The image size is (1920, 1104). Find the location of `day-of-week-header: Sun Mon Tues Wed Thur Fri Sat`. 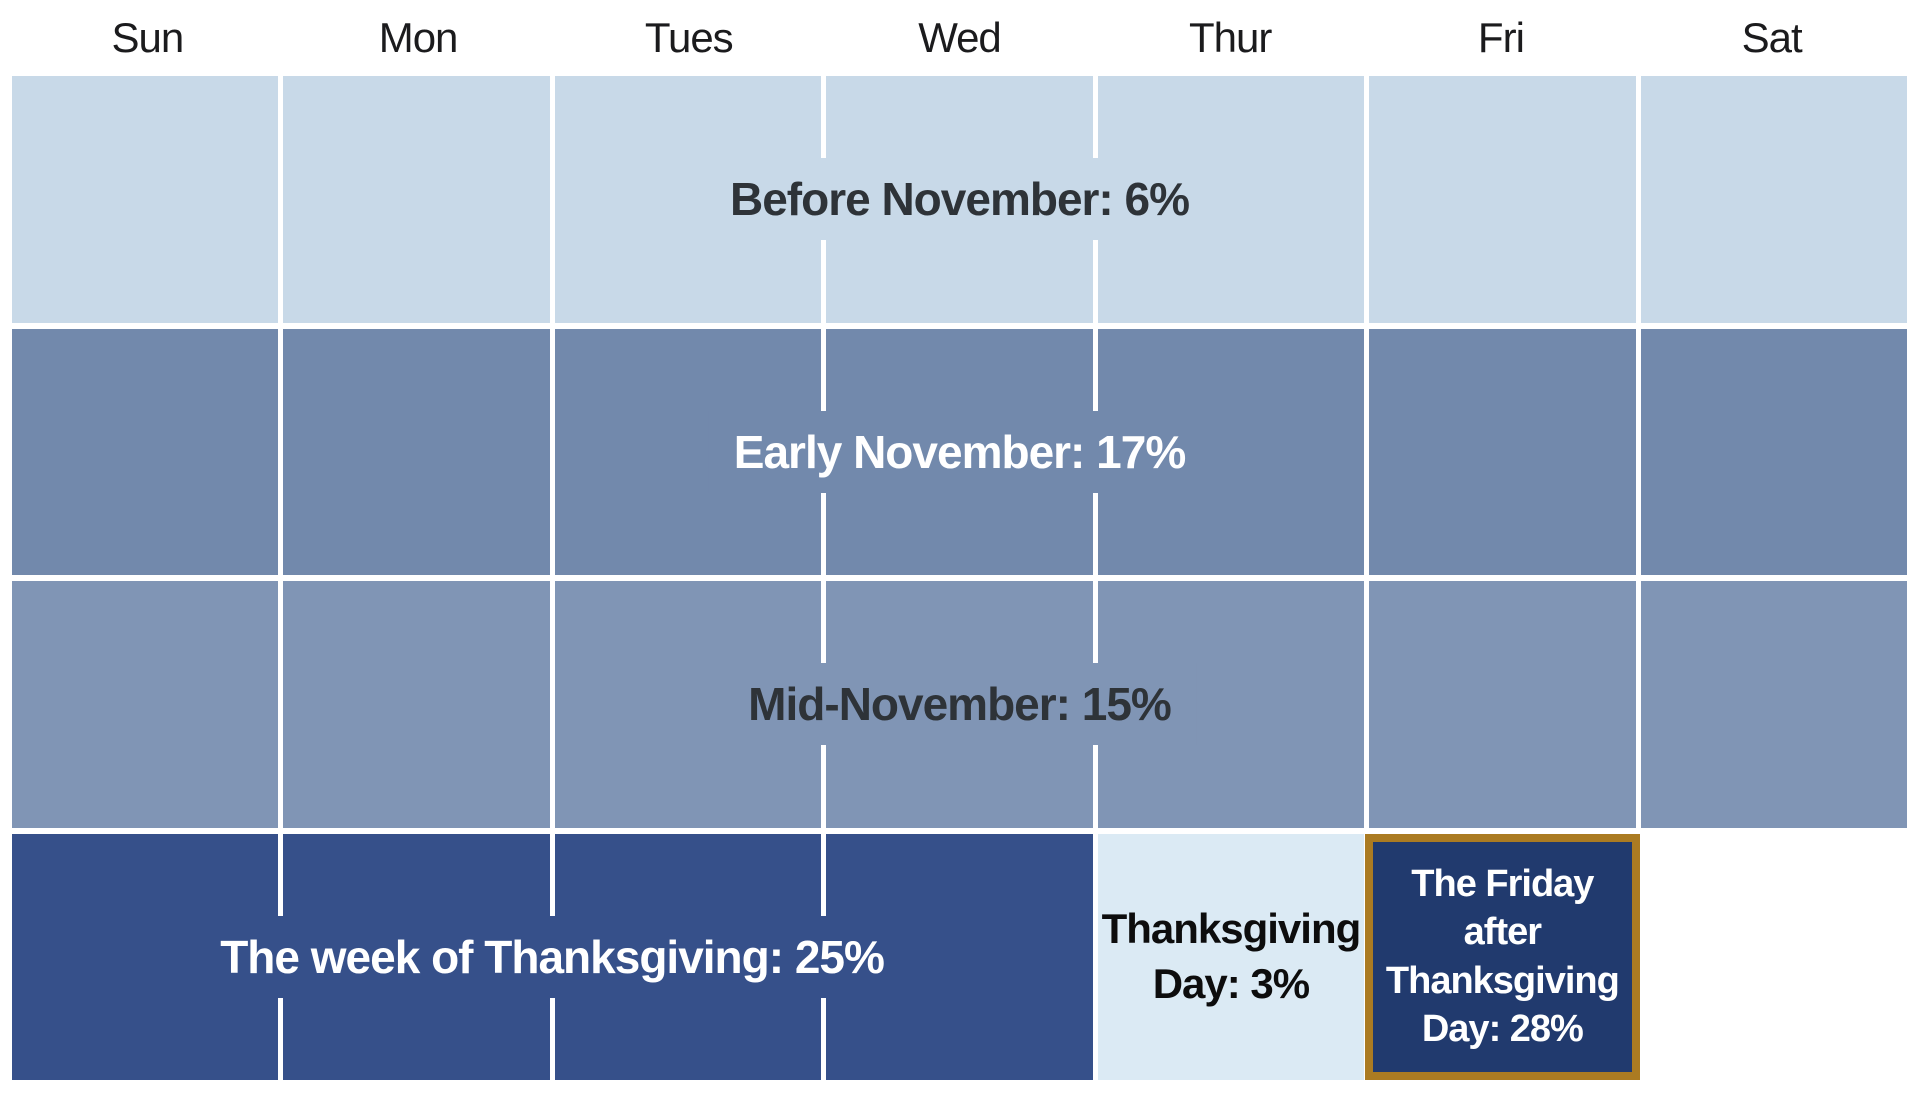

day-of-week-header: Sun Mon Tues Wed Thur Fri Sat is located at coordinates (959, 38).